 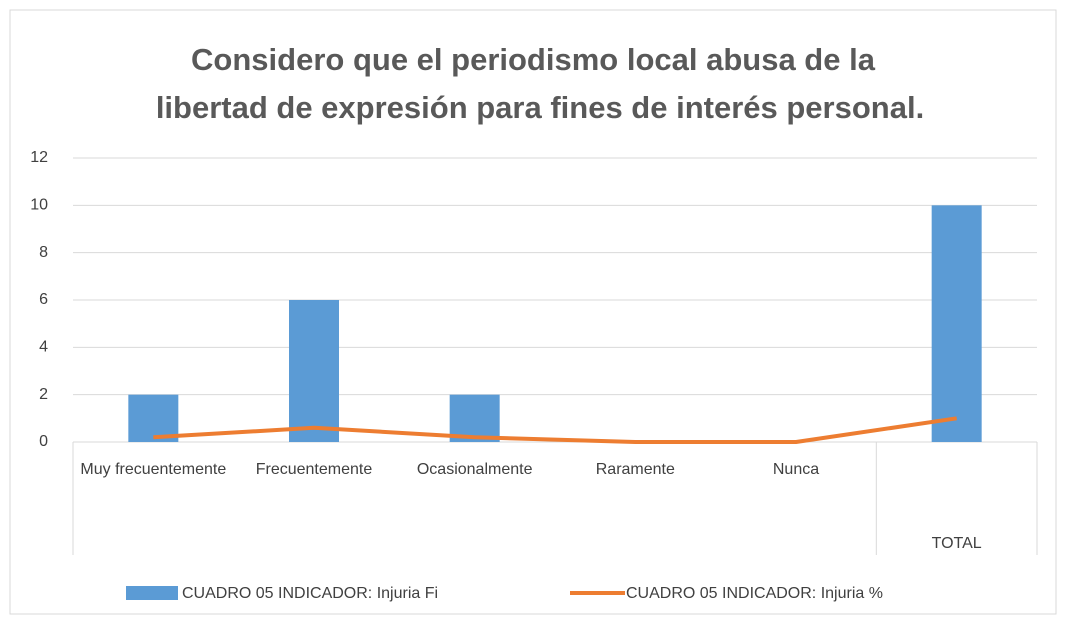 I want to click on x-tick-label: Nunca, so click(x=796, y=469).